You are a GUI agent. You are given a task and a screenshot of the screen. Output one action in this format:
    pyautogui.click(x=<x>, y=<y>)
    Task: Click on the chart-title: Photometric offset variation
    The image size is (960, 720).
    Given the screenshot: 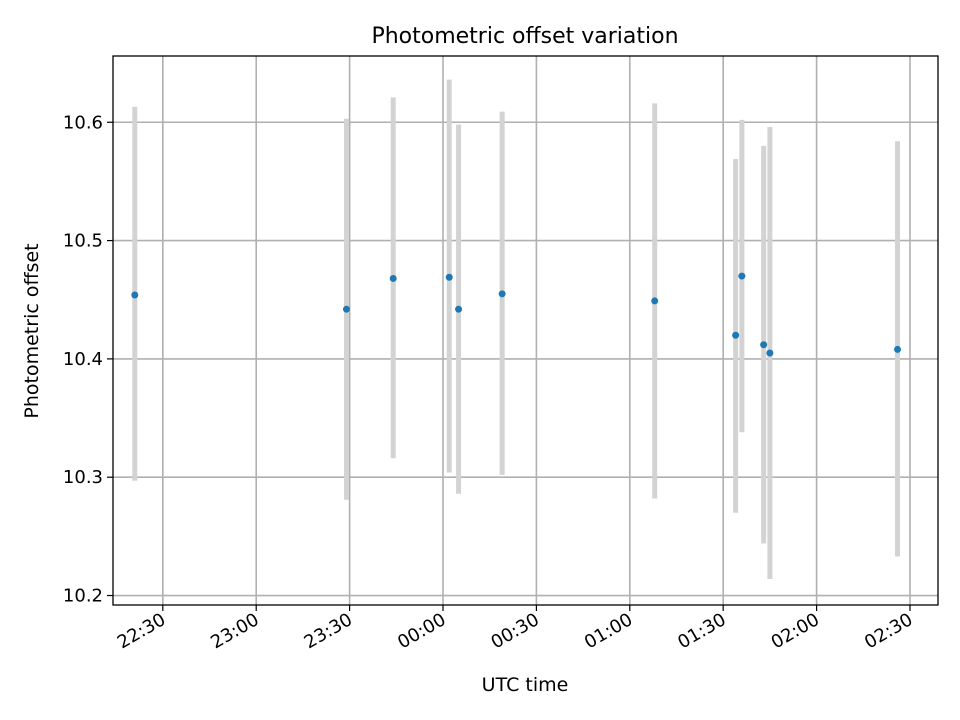 What is the action you would take?
    pyautogui.click(x=524, y=36)
    